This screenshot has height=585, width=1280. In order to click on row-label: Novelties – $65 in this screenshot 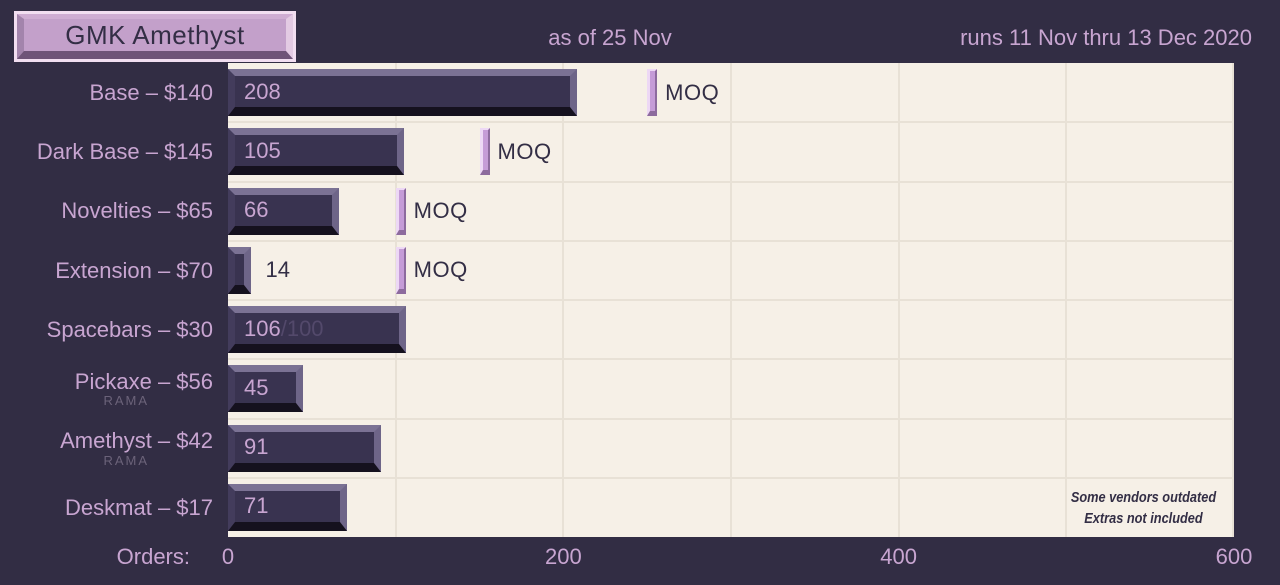, I will do `click(106, 211)`.